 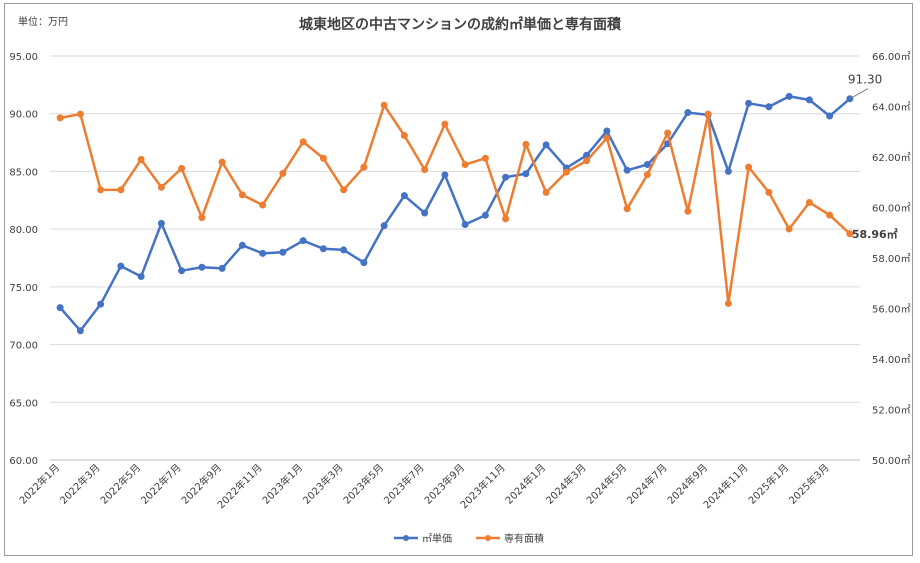 What do you see at coordinates (23, 115) in the screenshot?
I see `y-left-tick-label: 90.00` at bounding box center [23, 115].